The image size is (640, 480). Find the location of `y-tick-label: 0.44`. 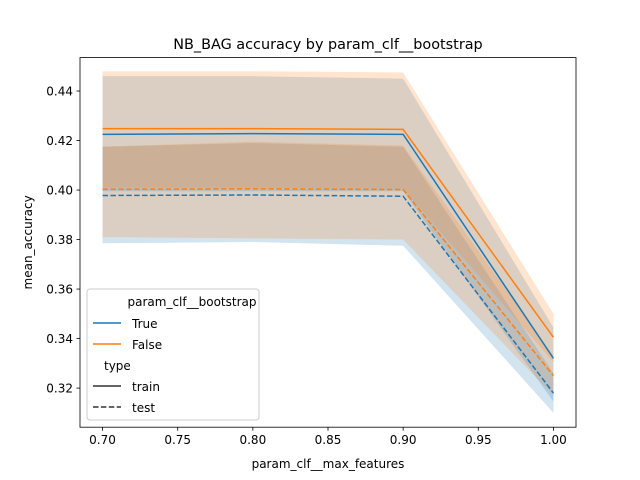

y-tick-label: 0.44 is located at coordinates (59, 91).